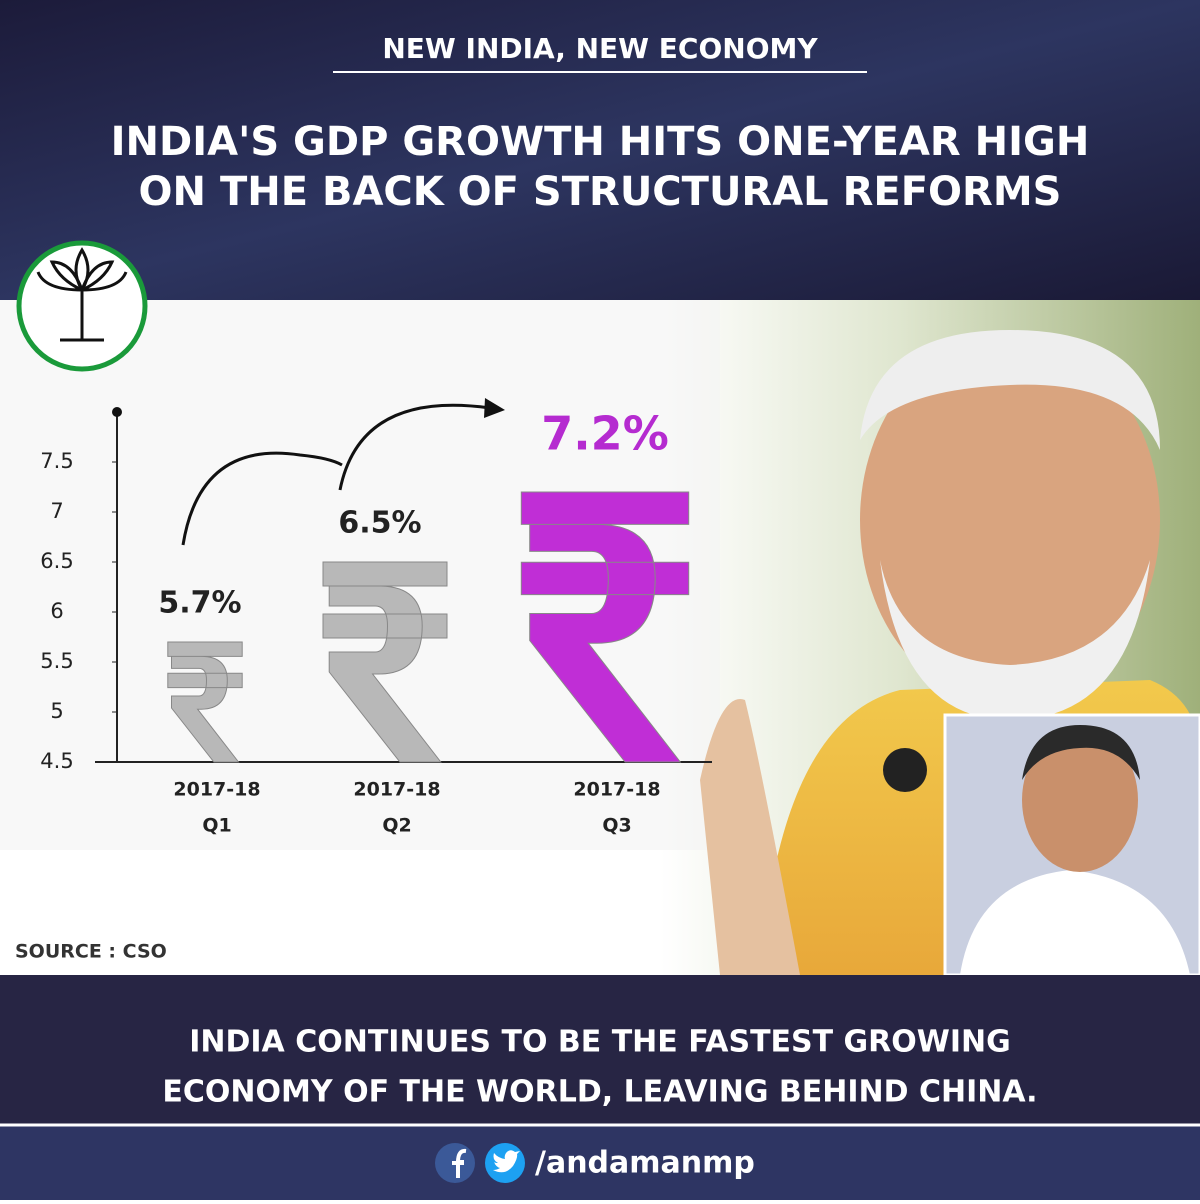  I want to click on x-tick-label: Q2, so click(396, 826).